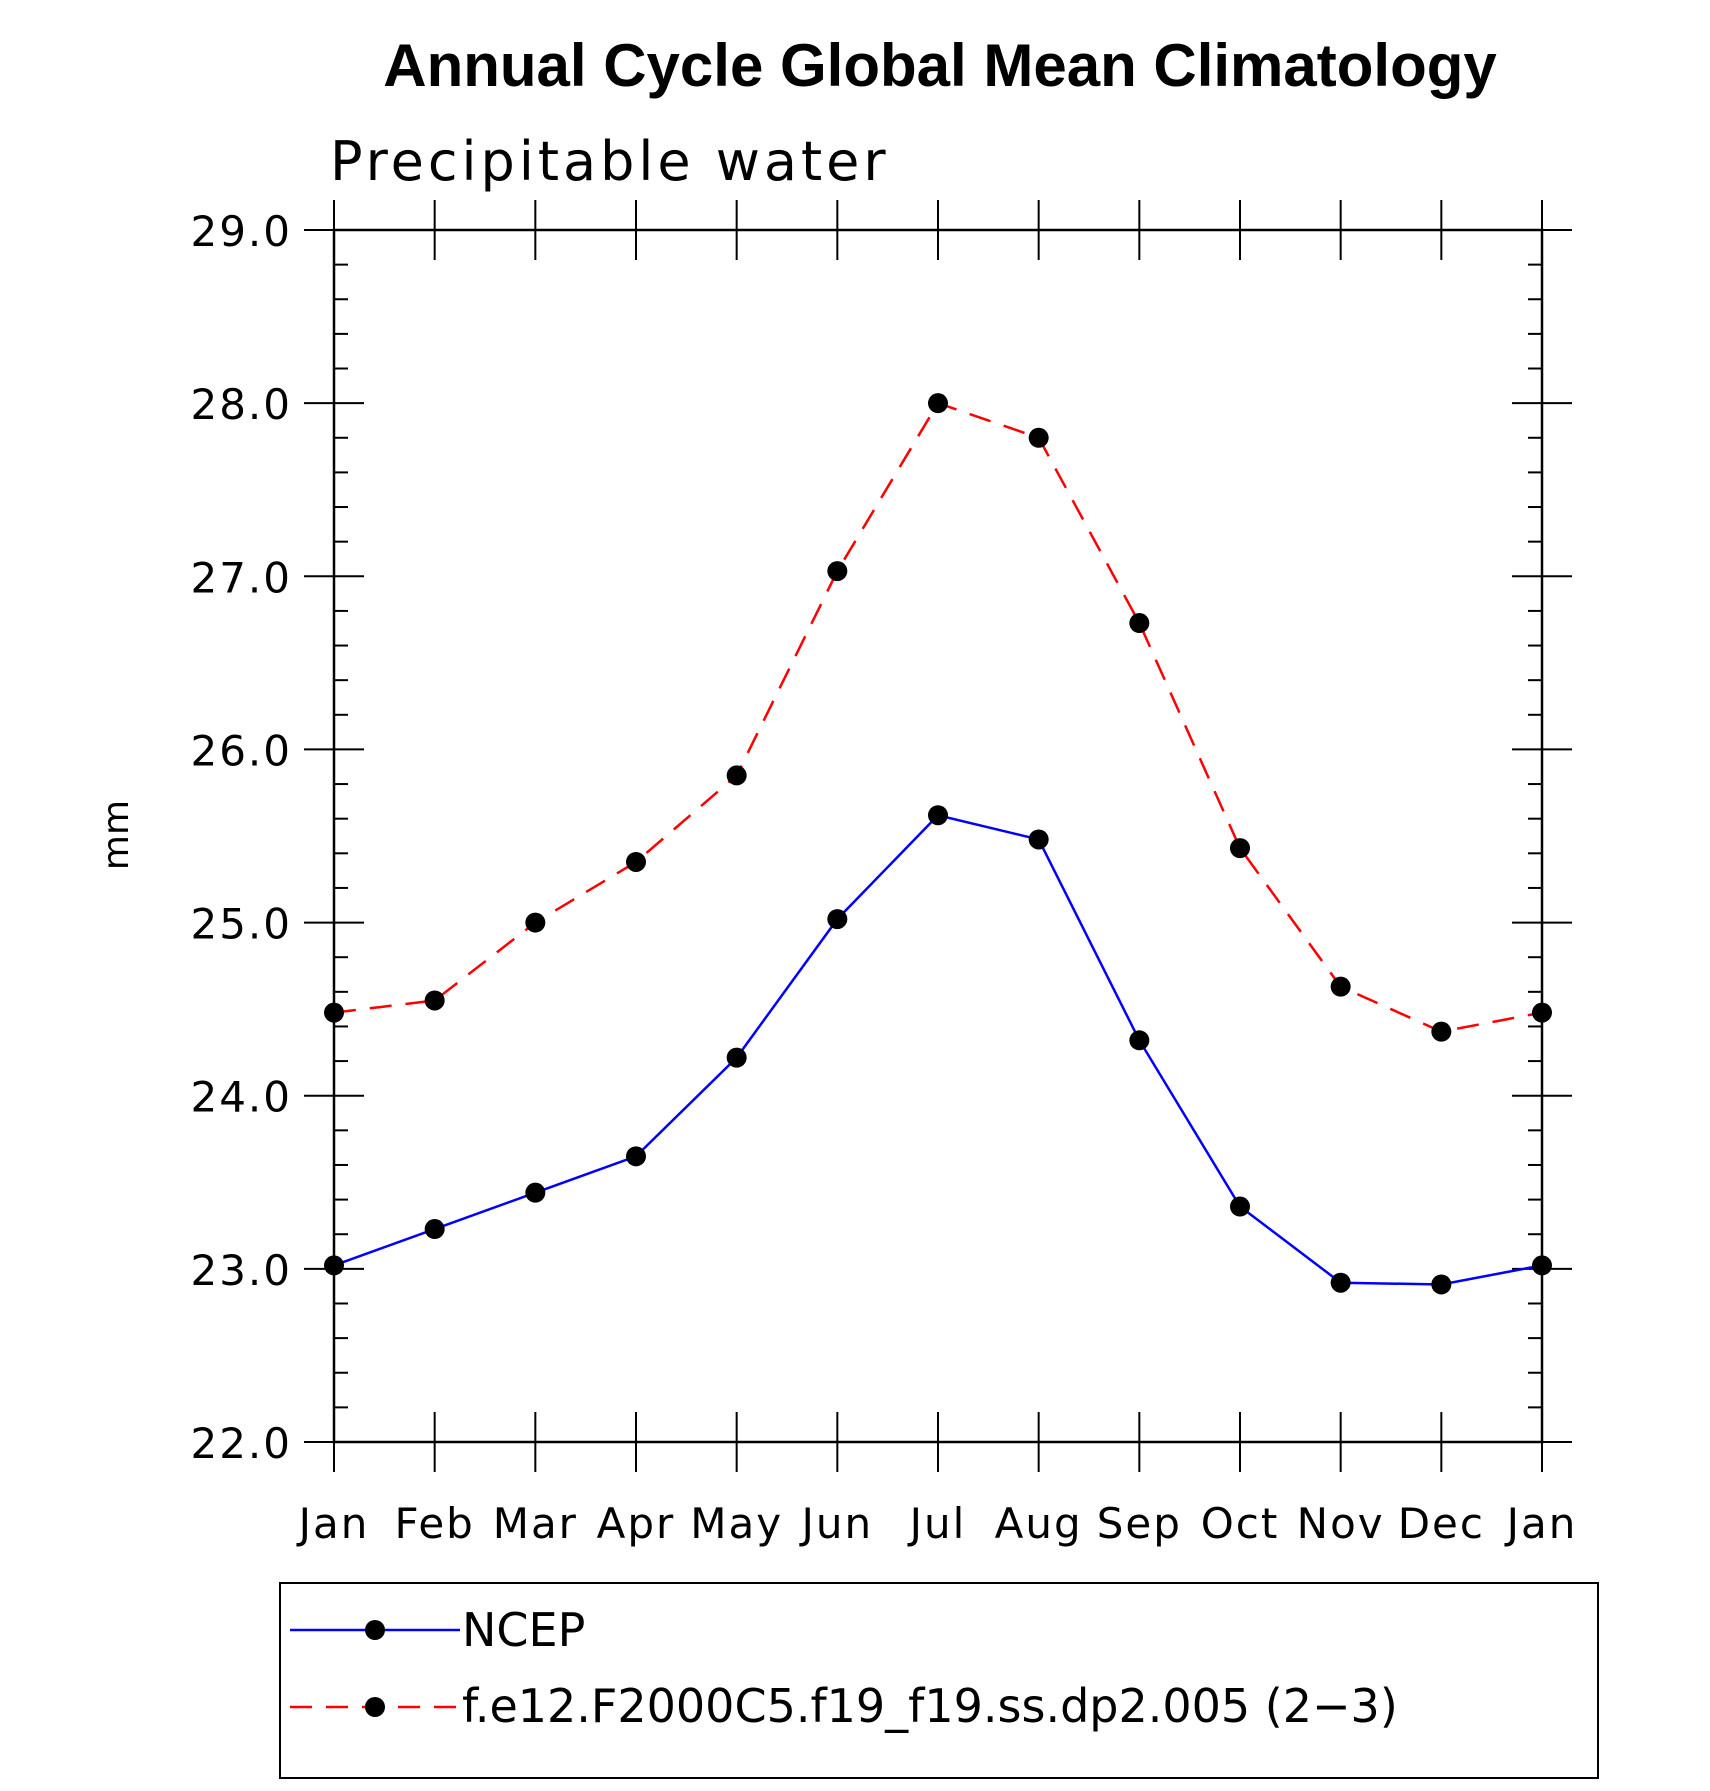 The height and width of the screenshot is (1791, 1710). What do you see at coordinates (116, 835) in the screenshot?
I see `y-axis-label: mm` at bounding box center [116, 835].